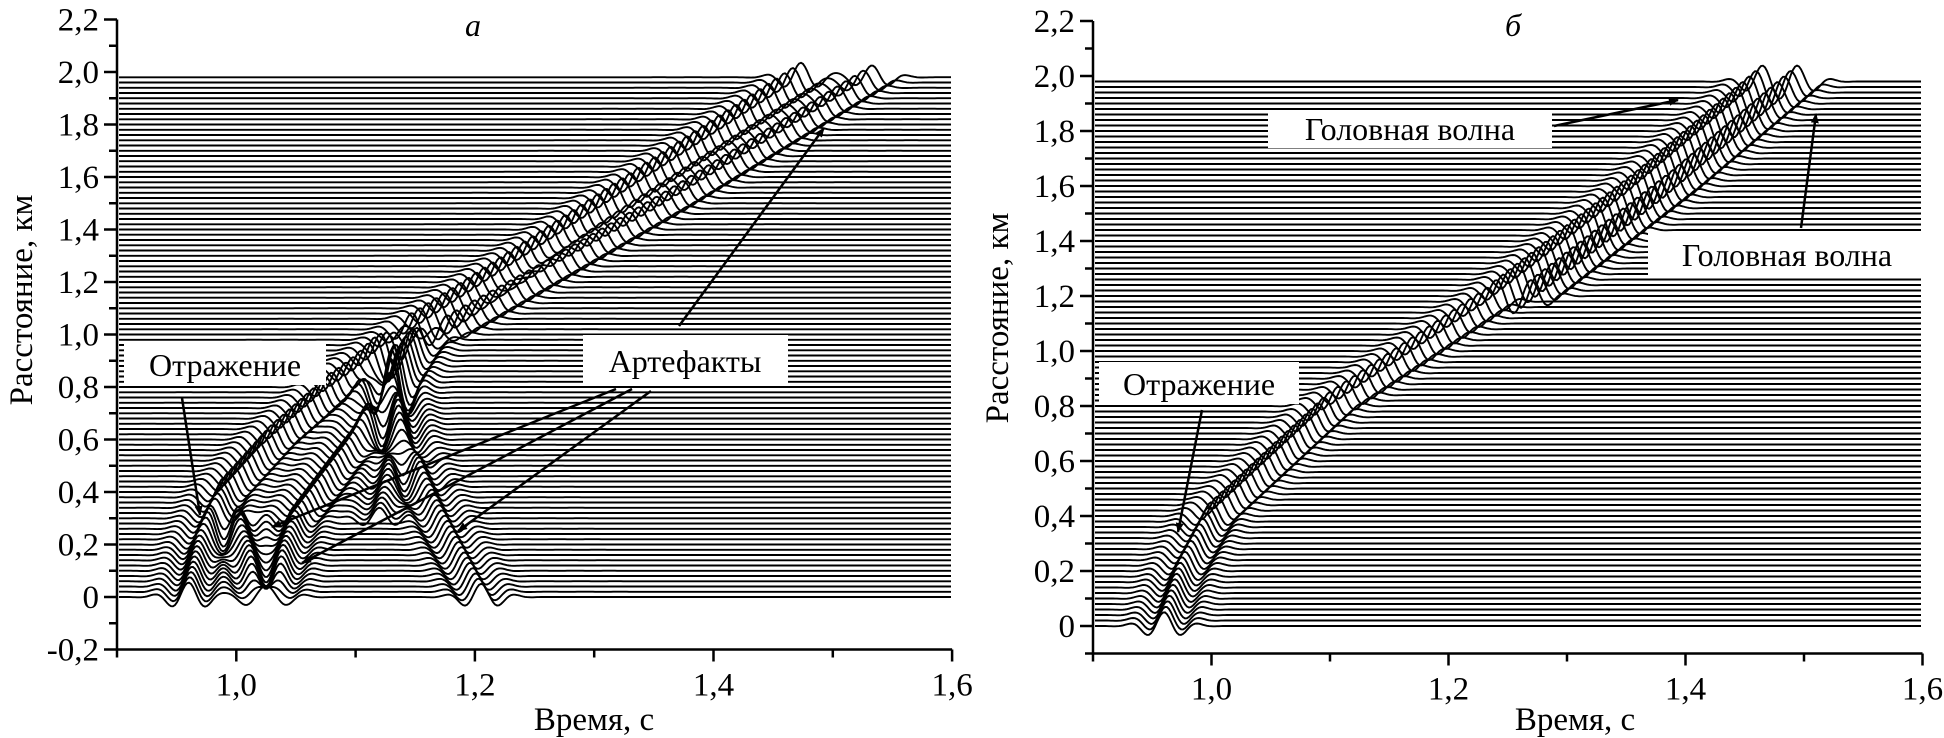 The height and width of the screenshot is (738, 1944). I want to click on y-tick-label: 0, so click(91, 598).